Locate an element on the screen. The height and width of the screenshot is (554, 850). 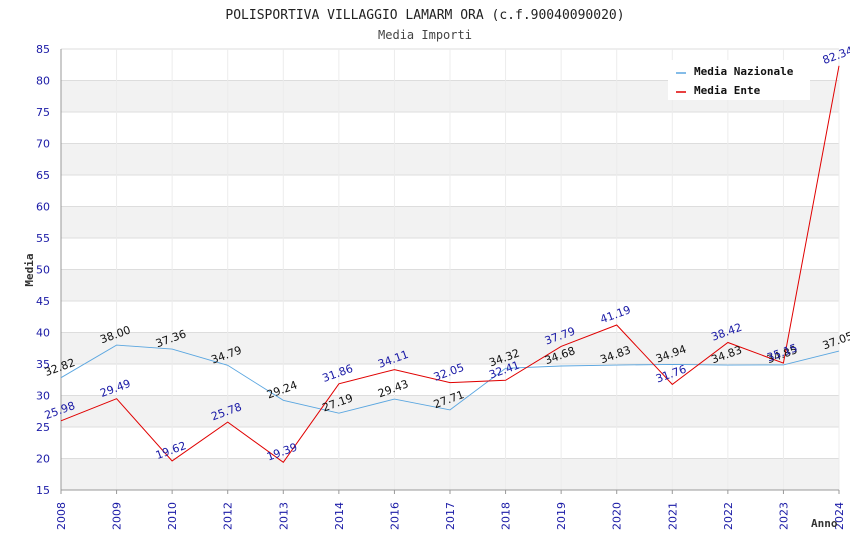
x-tick-label: 2022 is located at coordinates (728, 516).